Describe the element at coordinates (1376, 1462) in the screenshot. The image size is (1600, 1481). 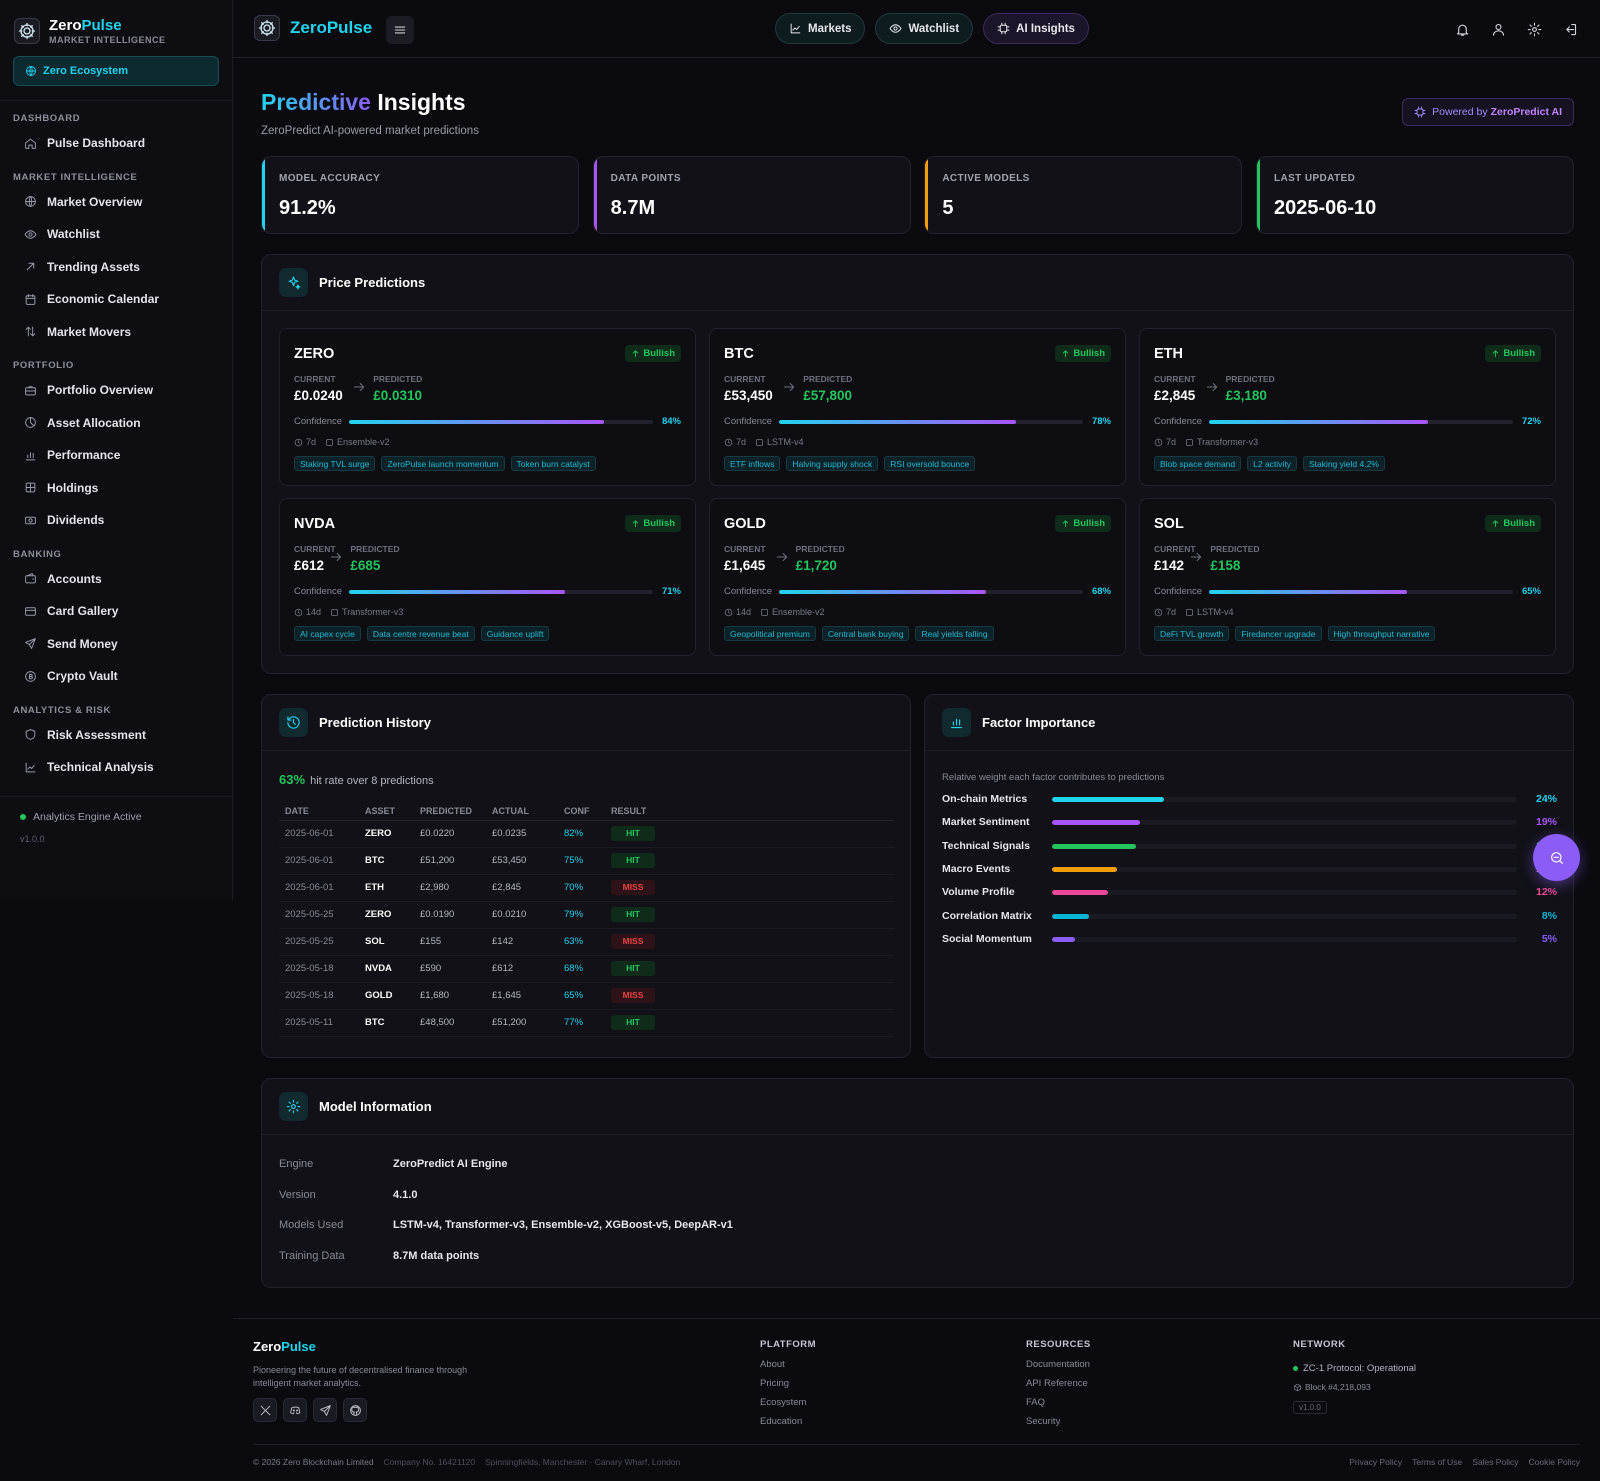
I see `legal-link-privacy-policy: Privacy Policy` at that location.